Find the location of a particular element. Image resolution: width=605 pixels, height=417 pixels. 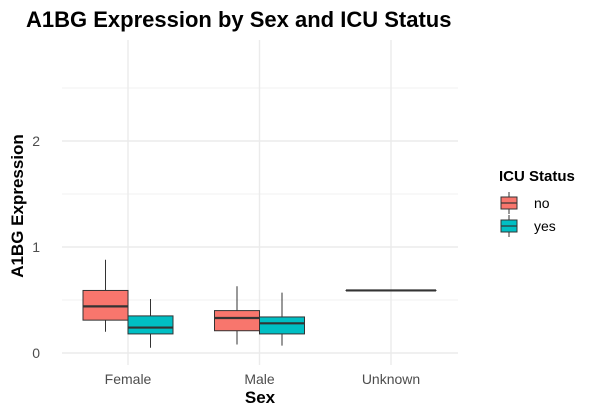

box-no-female is located at coordinates (105, 295).